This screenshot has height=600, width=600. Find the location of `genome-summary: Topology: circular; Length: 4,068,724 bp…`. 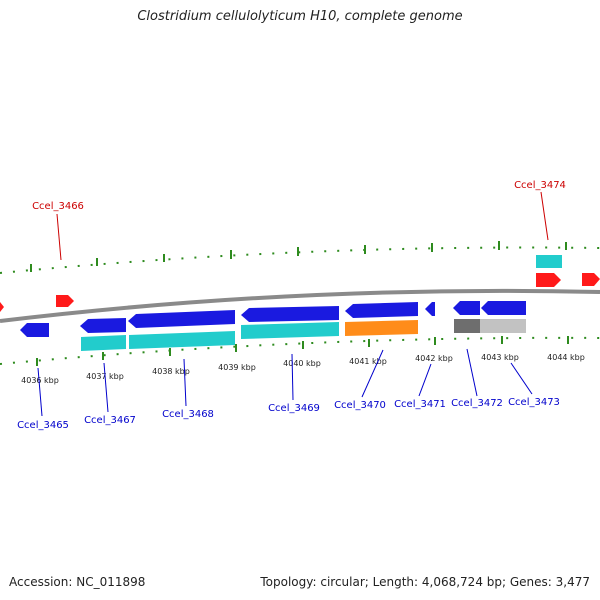

genome-summary: Topology: circular; Length: 4,068,724 bp… is located at coordinates (425, 582).